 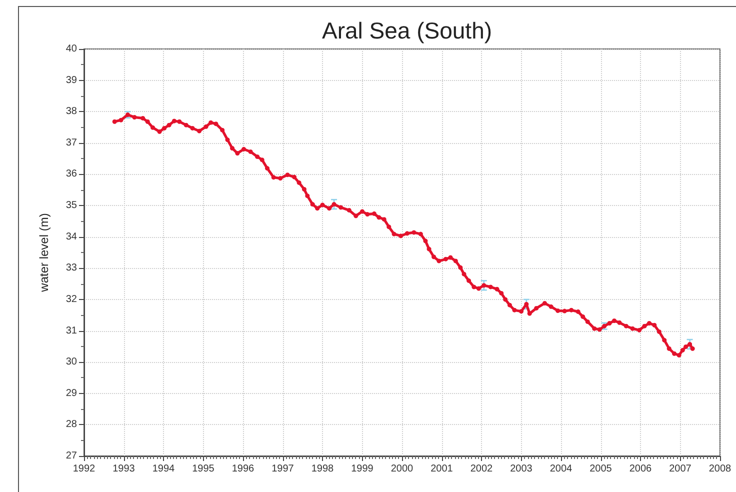 What do you see at coordinates (243, 469) in the screenshot?
I see `x-tick-label: 1996` at bounding box center [243, 469].